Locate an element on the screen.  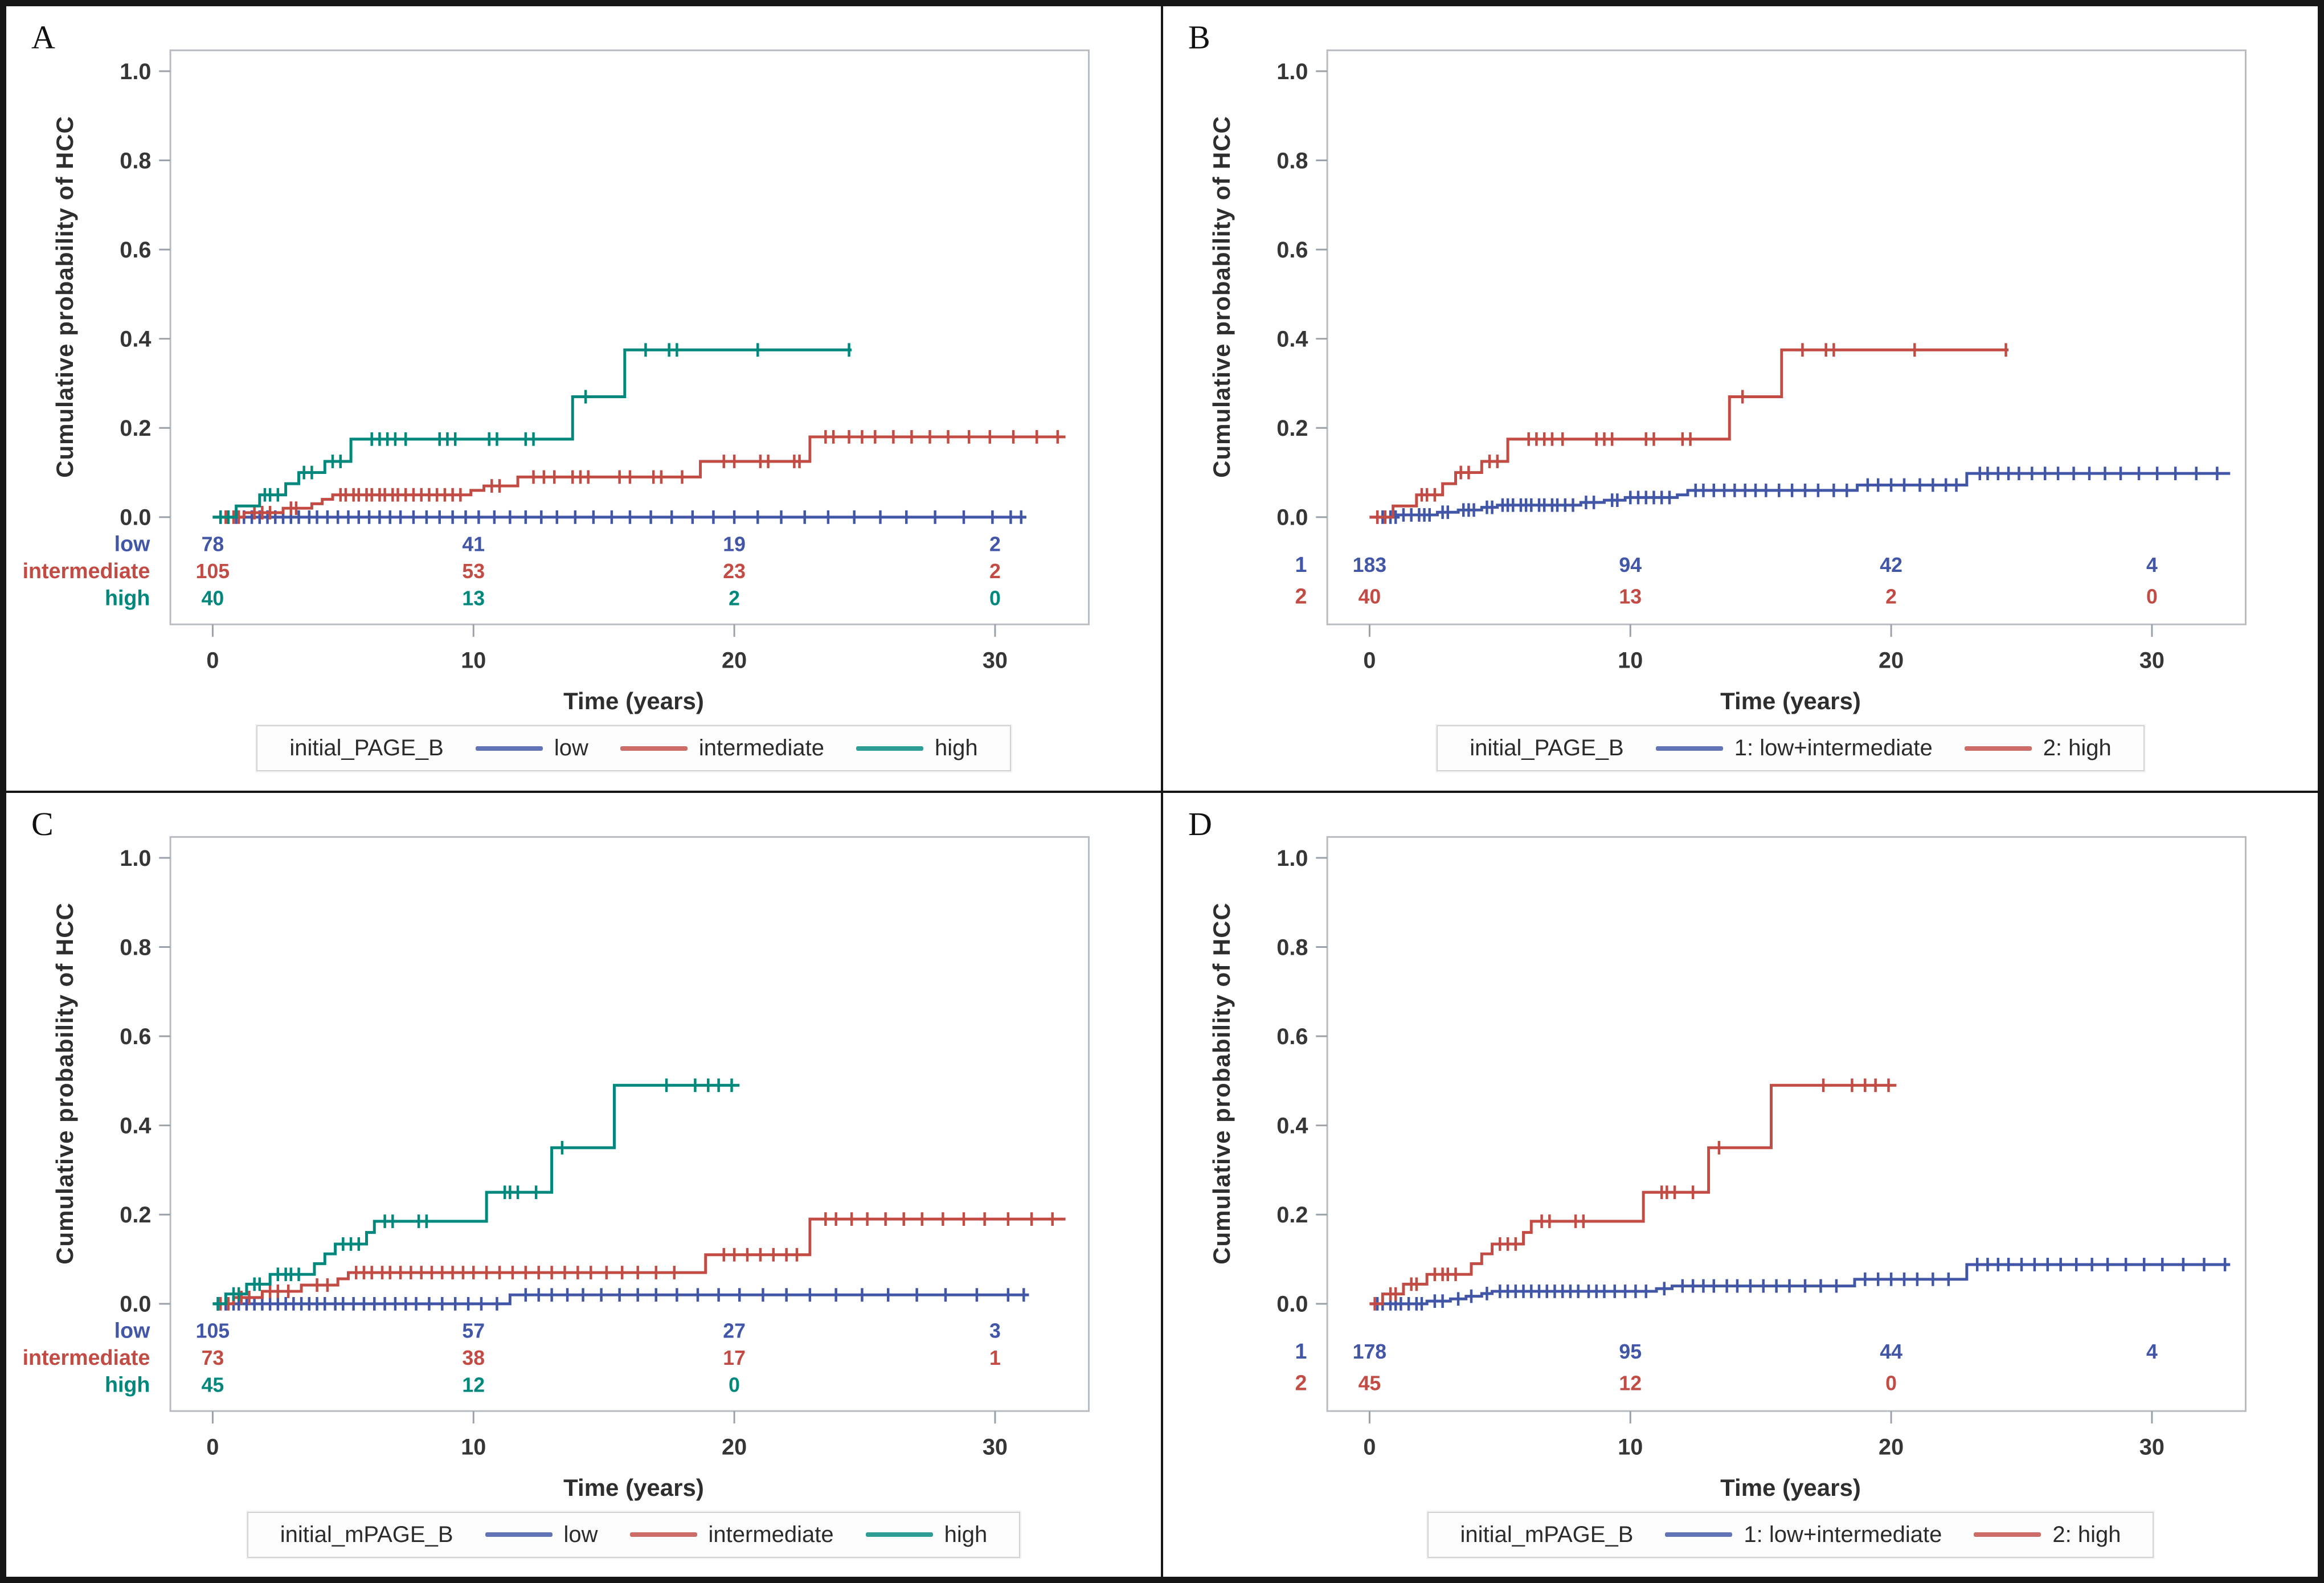
at-risk-count: 2 is located at coordinates (995, 544).